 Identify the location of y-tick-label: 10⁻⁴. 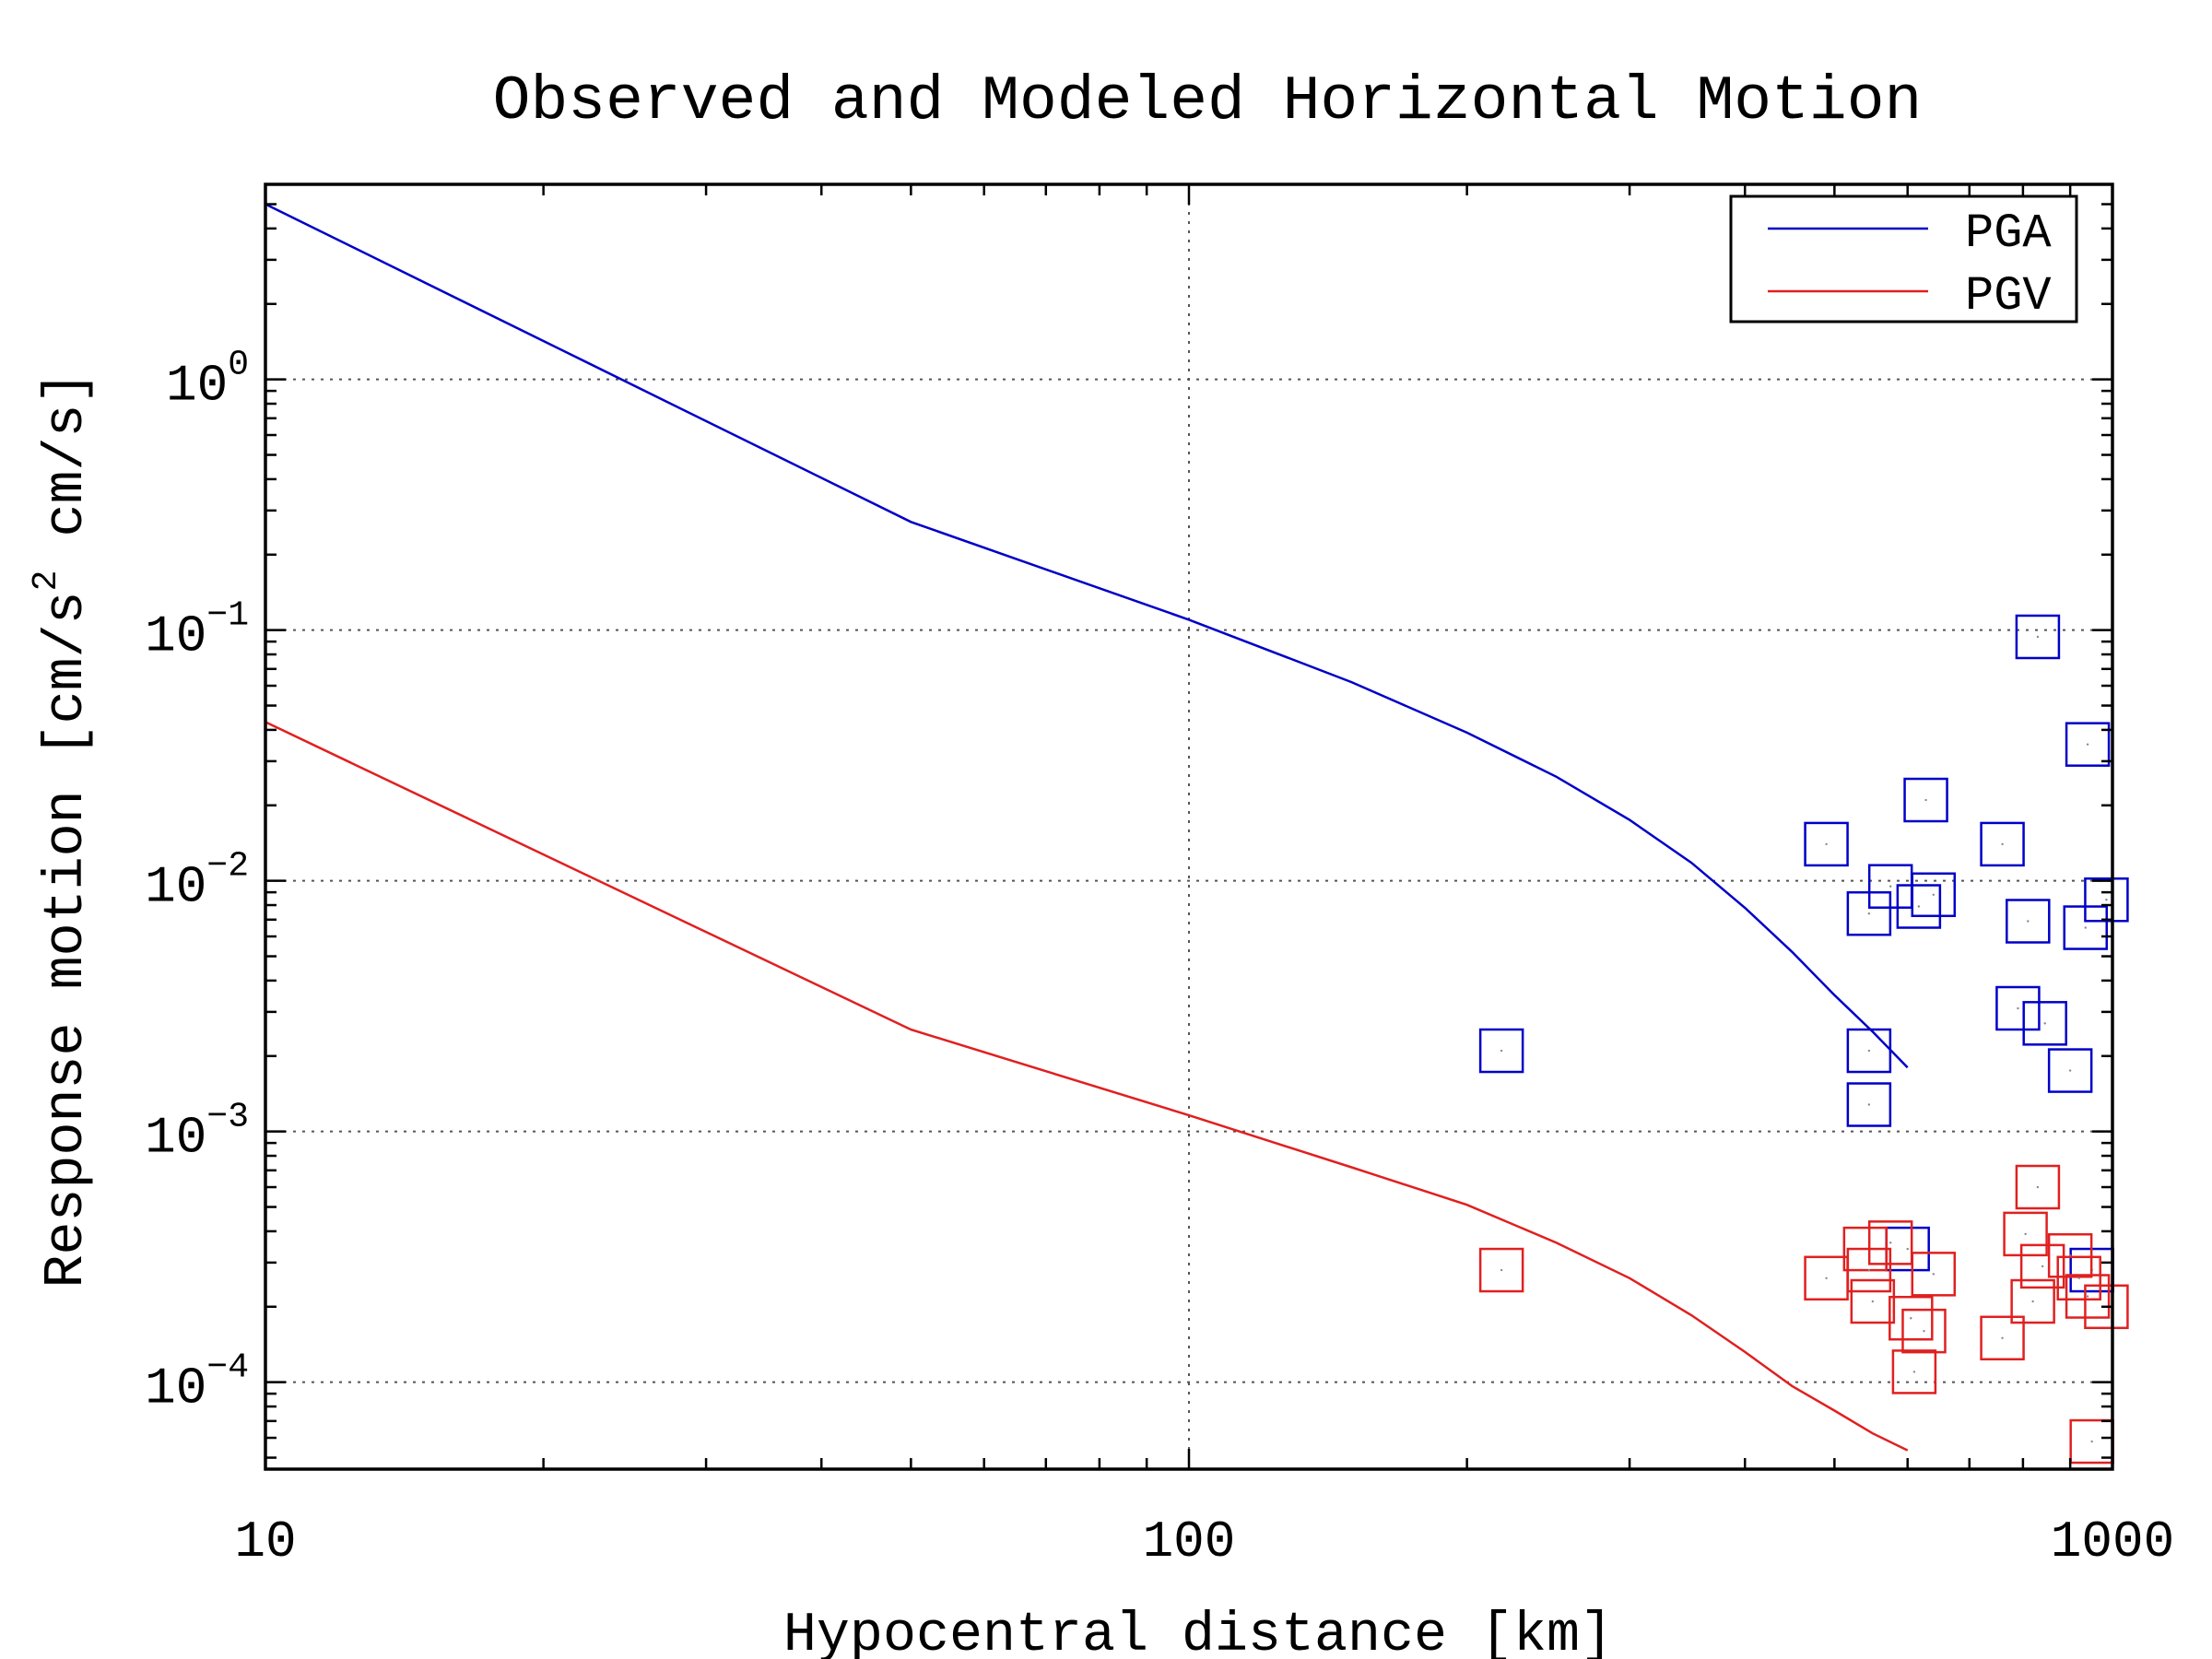
(197, 1383).